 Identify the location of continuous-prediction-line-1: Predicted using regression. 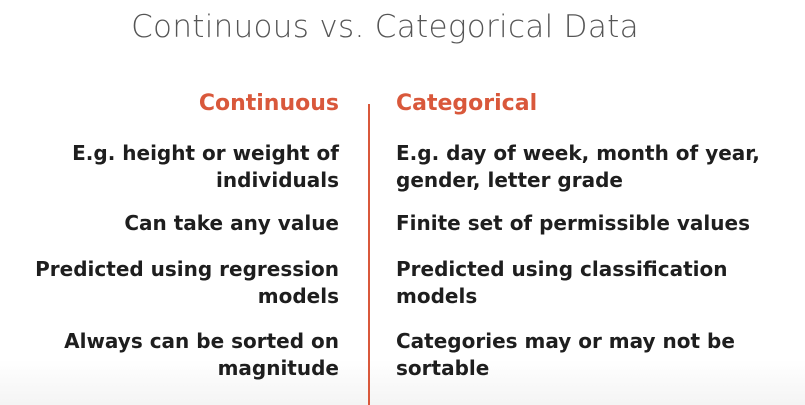
(187, 269).